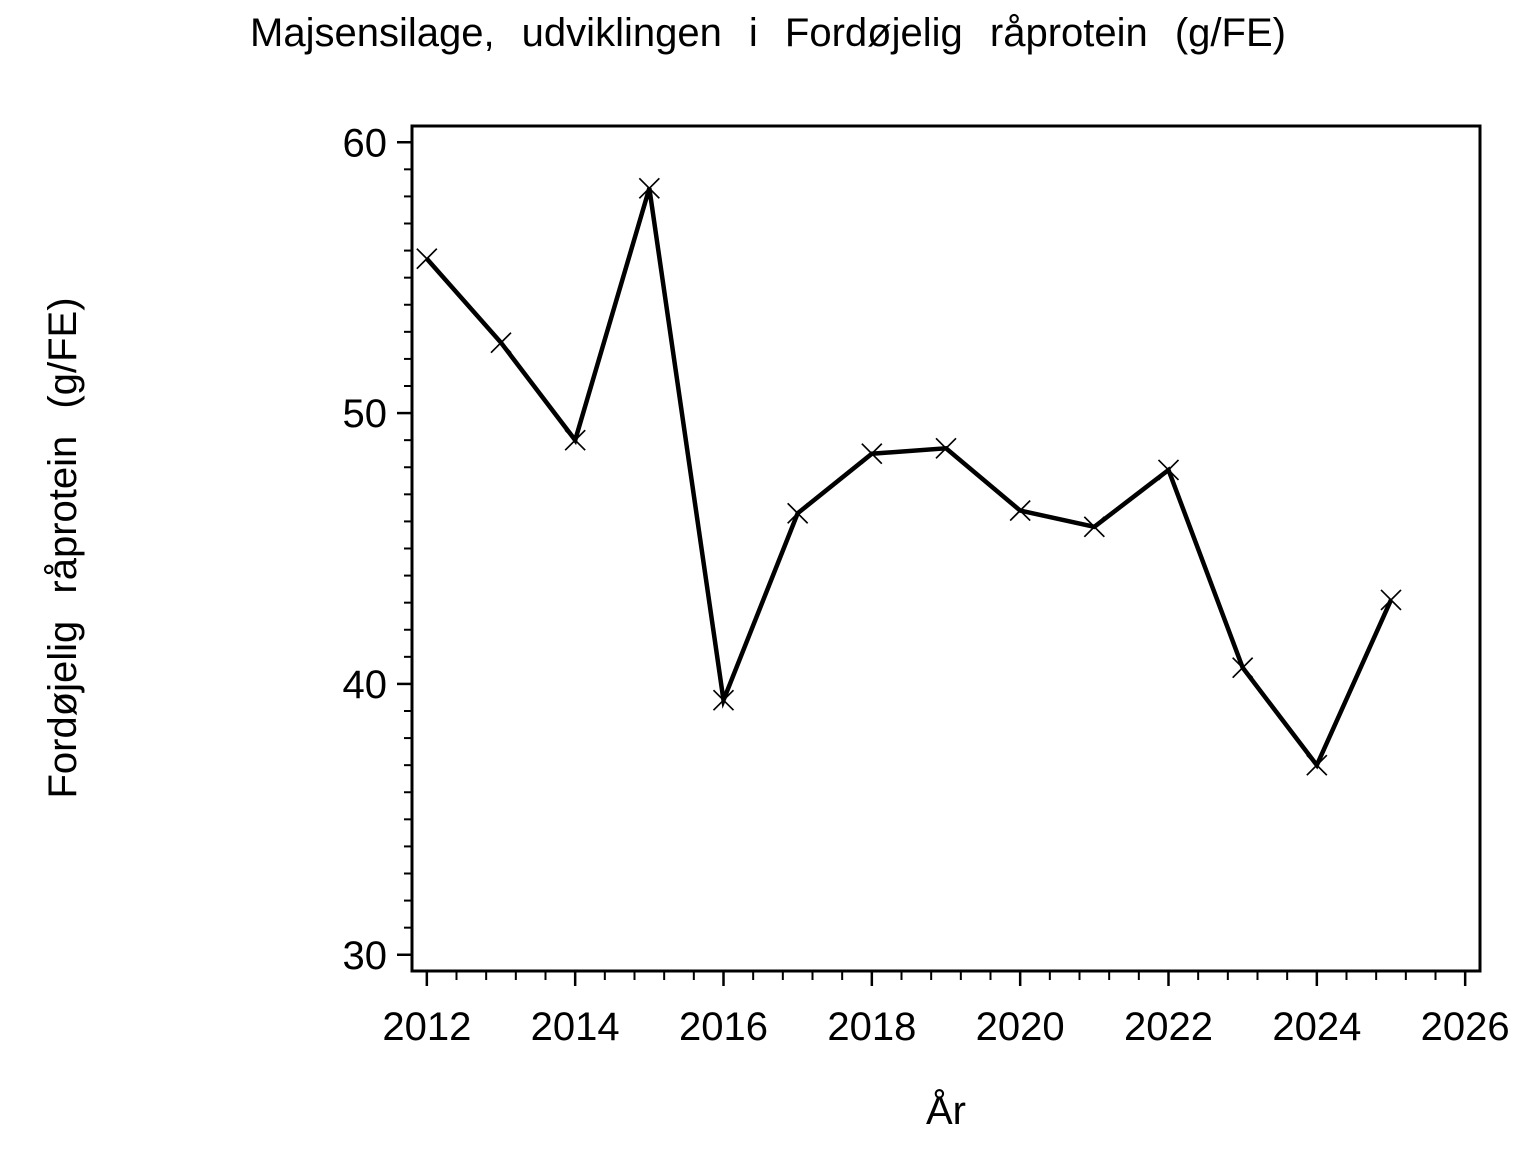 The width and height of the screenshot is (1536, 1152). Describe the element at coordinates (871, 1027) in the screenshot. I see `x-tick-label: 2018` at that location.